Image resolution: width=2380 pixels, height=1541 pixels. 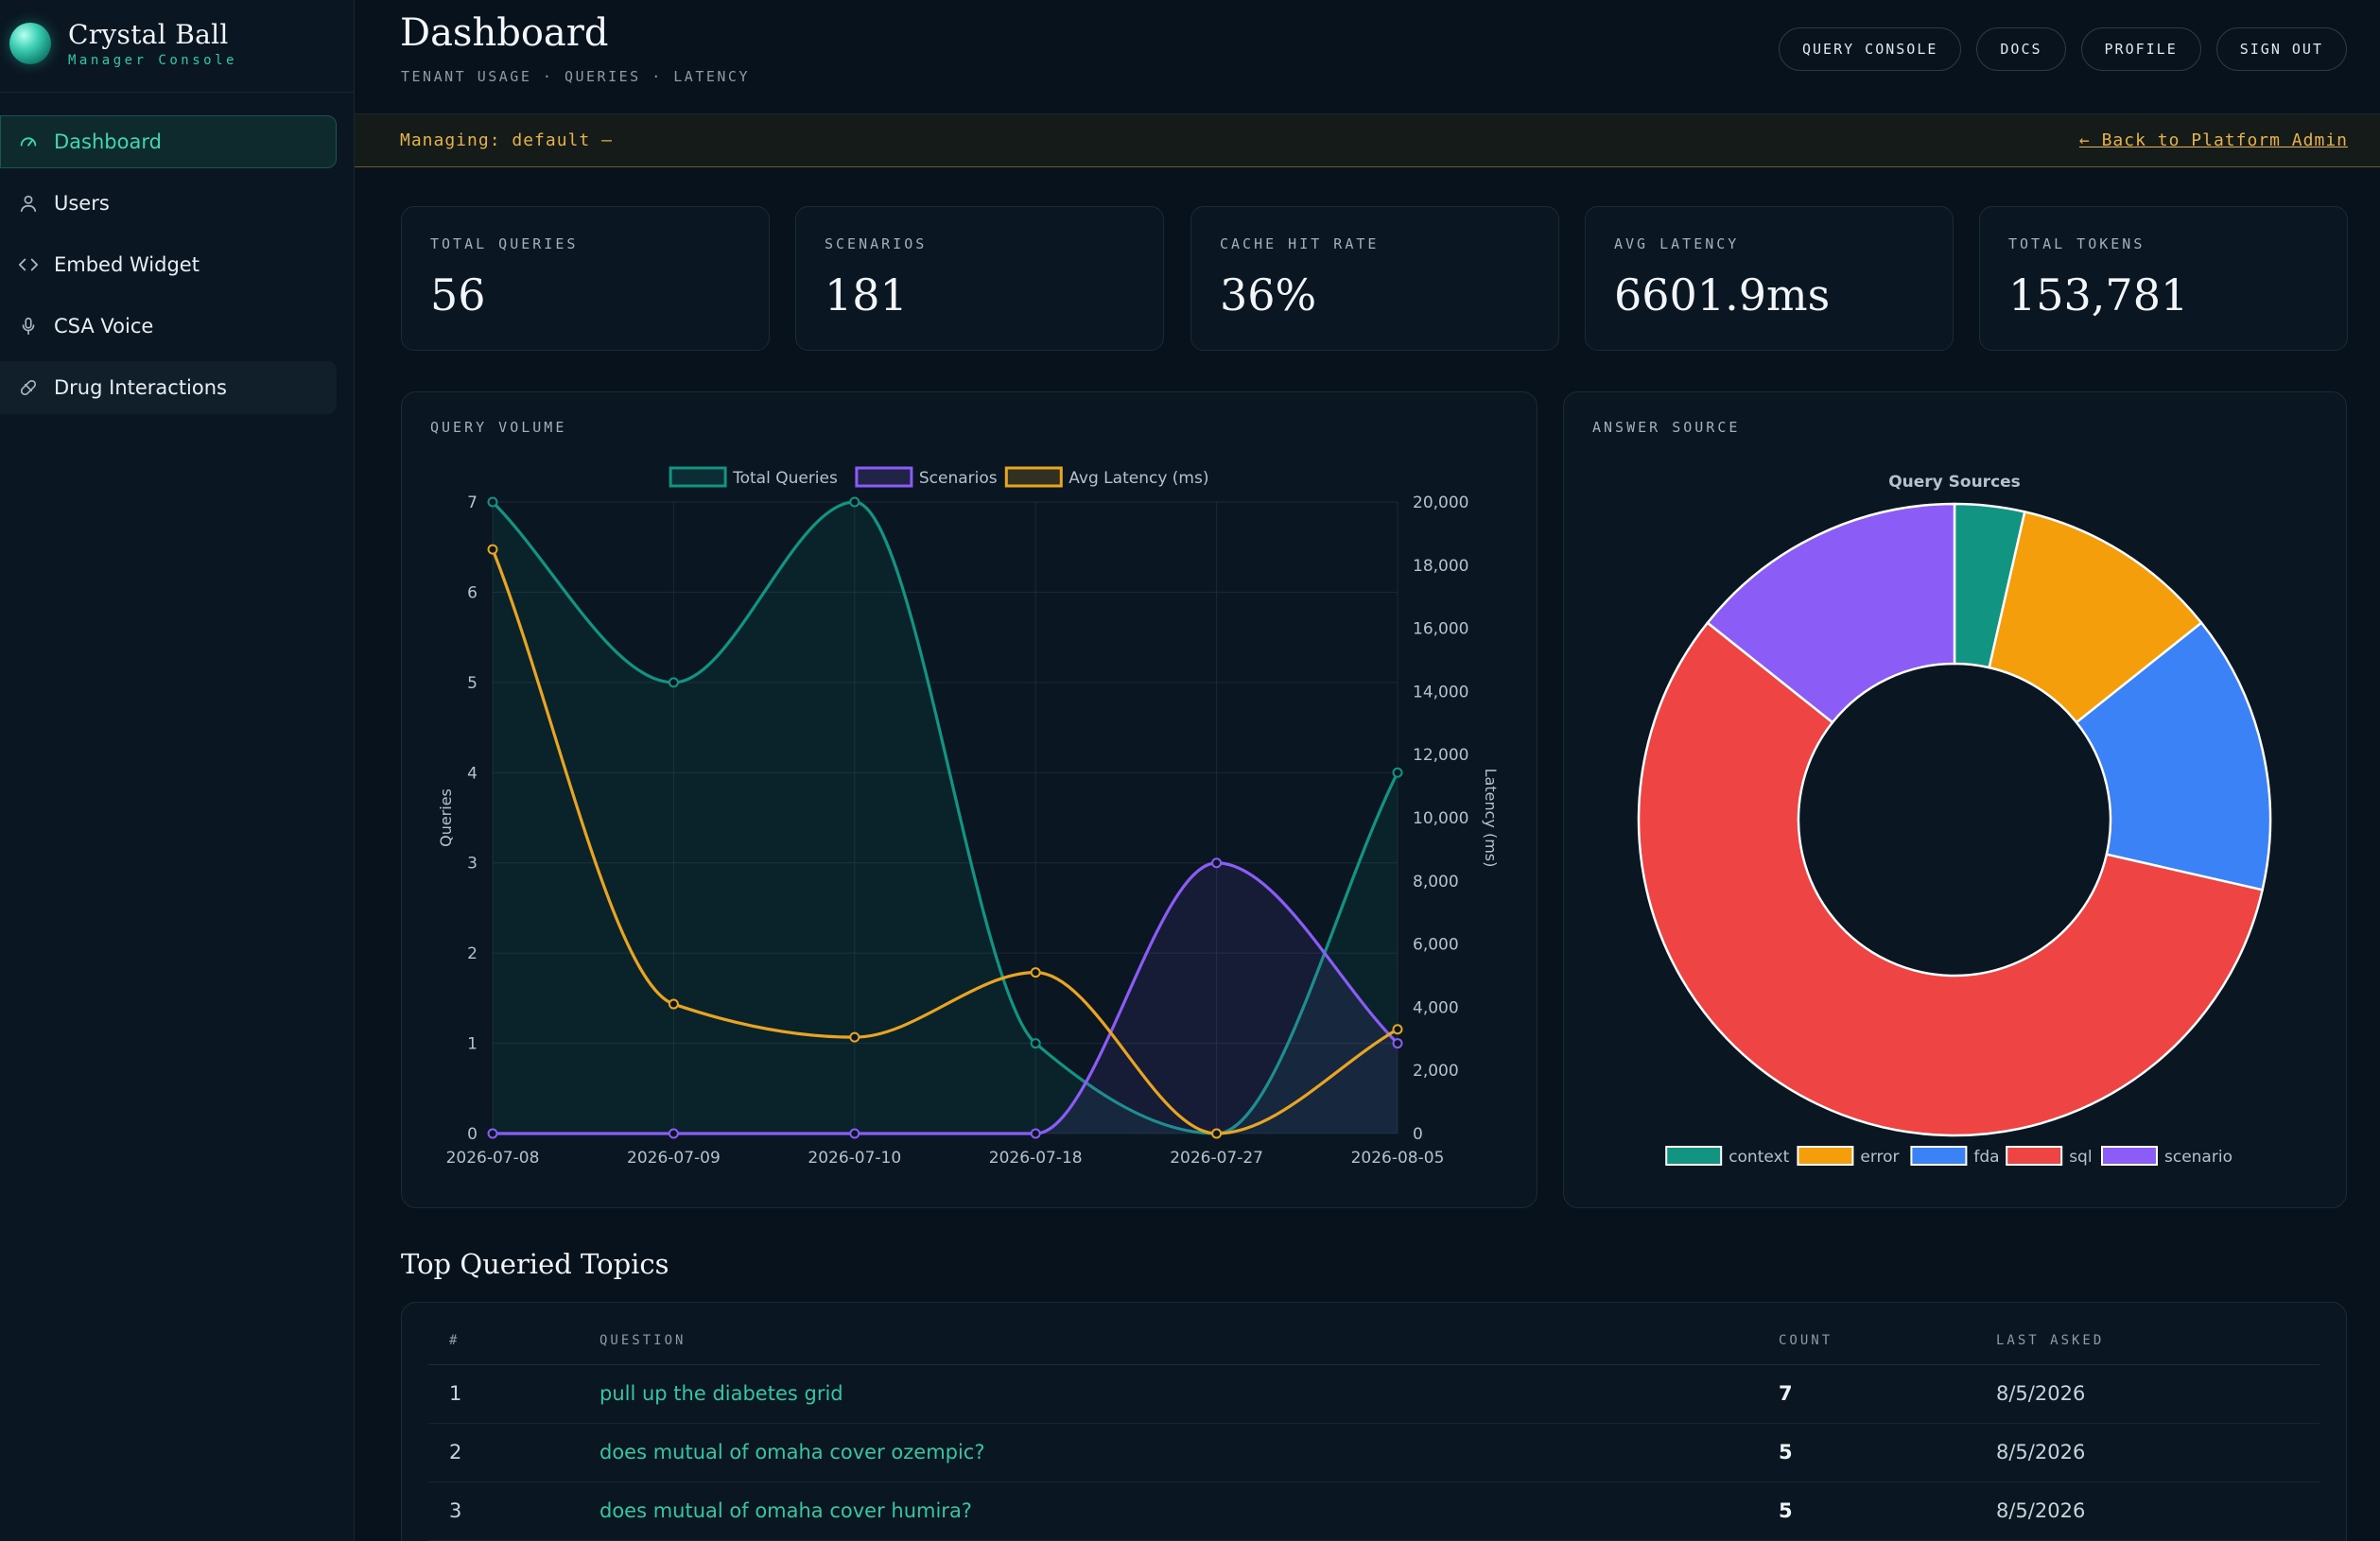 I want to click on pie-slice-fda, so click(x=2173, y=756).